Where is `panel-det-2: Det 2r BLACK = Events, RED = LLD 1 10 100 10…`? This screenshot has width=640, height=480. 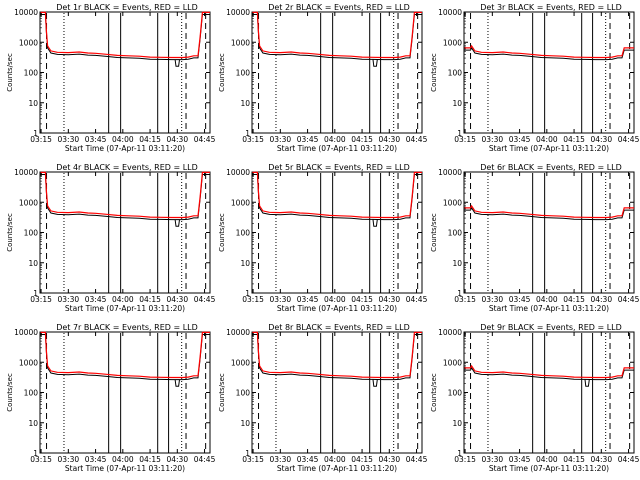 panel-det-2: Det 2r BLACK = Events, RED = LLD 1 10 100 10… is located at coordinates (323, 78).